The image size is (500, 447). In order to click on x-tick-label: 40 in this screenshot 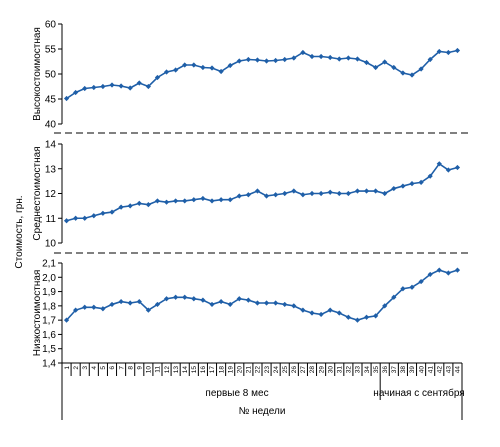, I will do `click(421, 370)`.